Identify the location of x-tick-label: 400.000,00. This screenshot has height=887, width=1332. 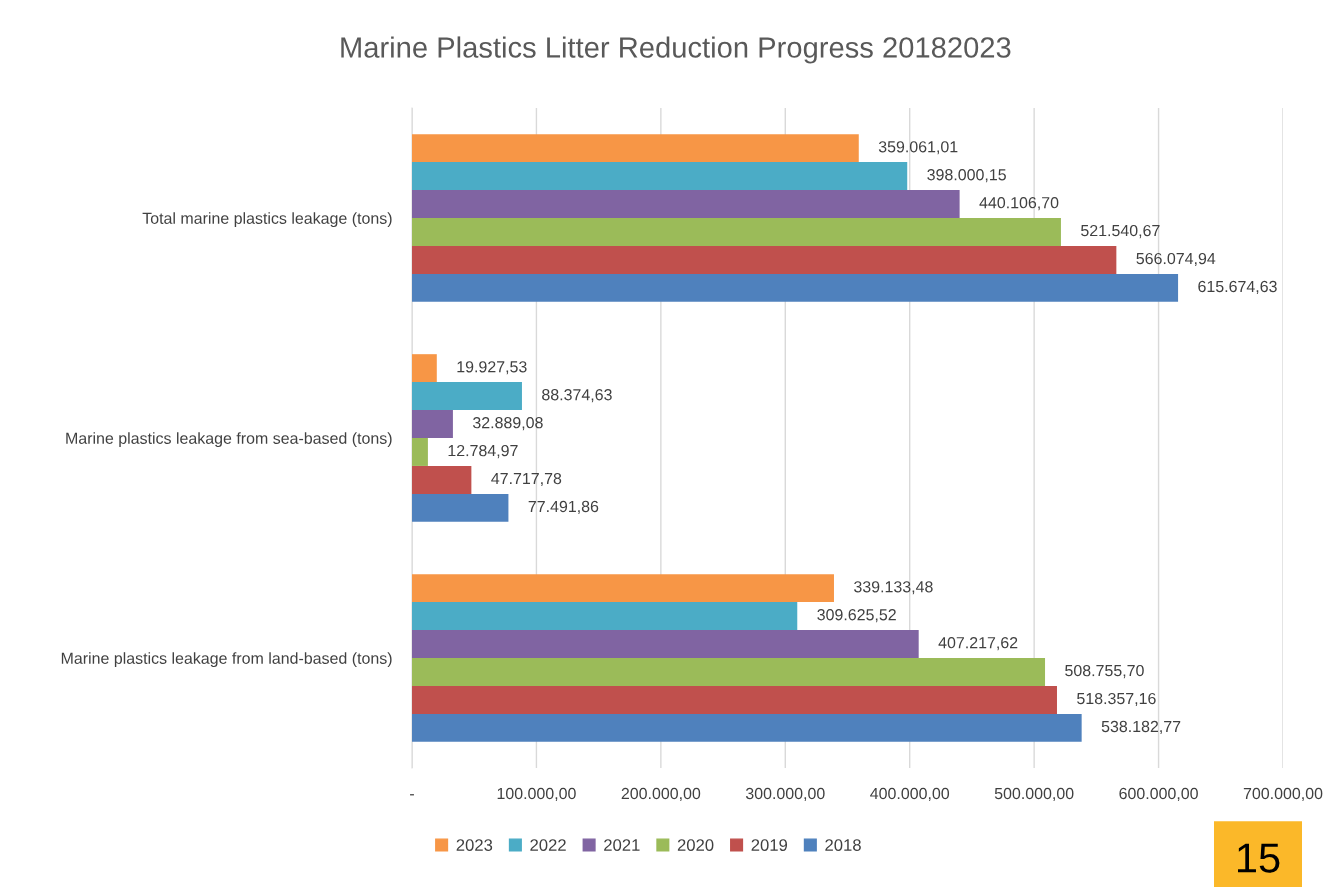
(910, 794).